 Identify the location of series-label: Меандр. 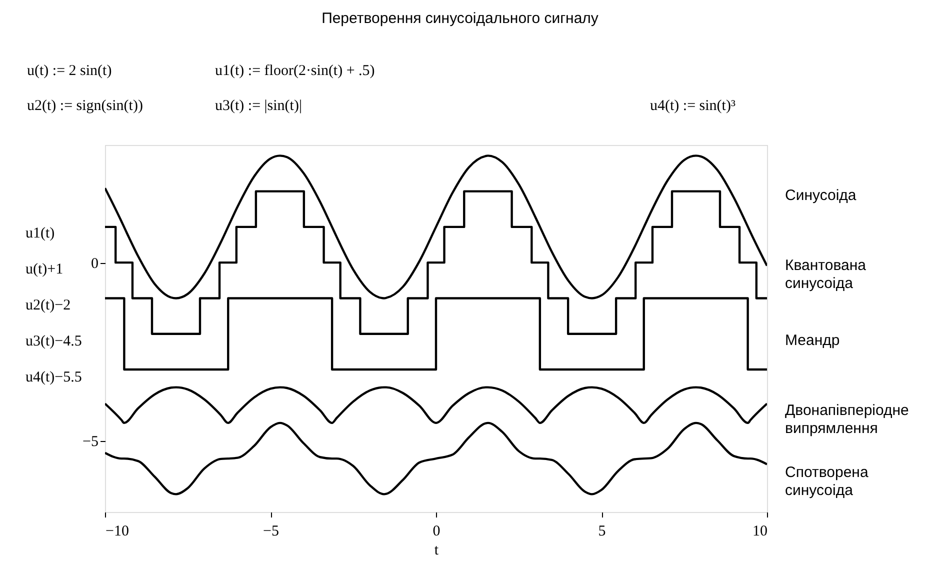
(812, 340).